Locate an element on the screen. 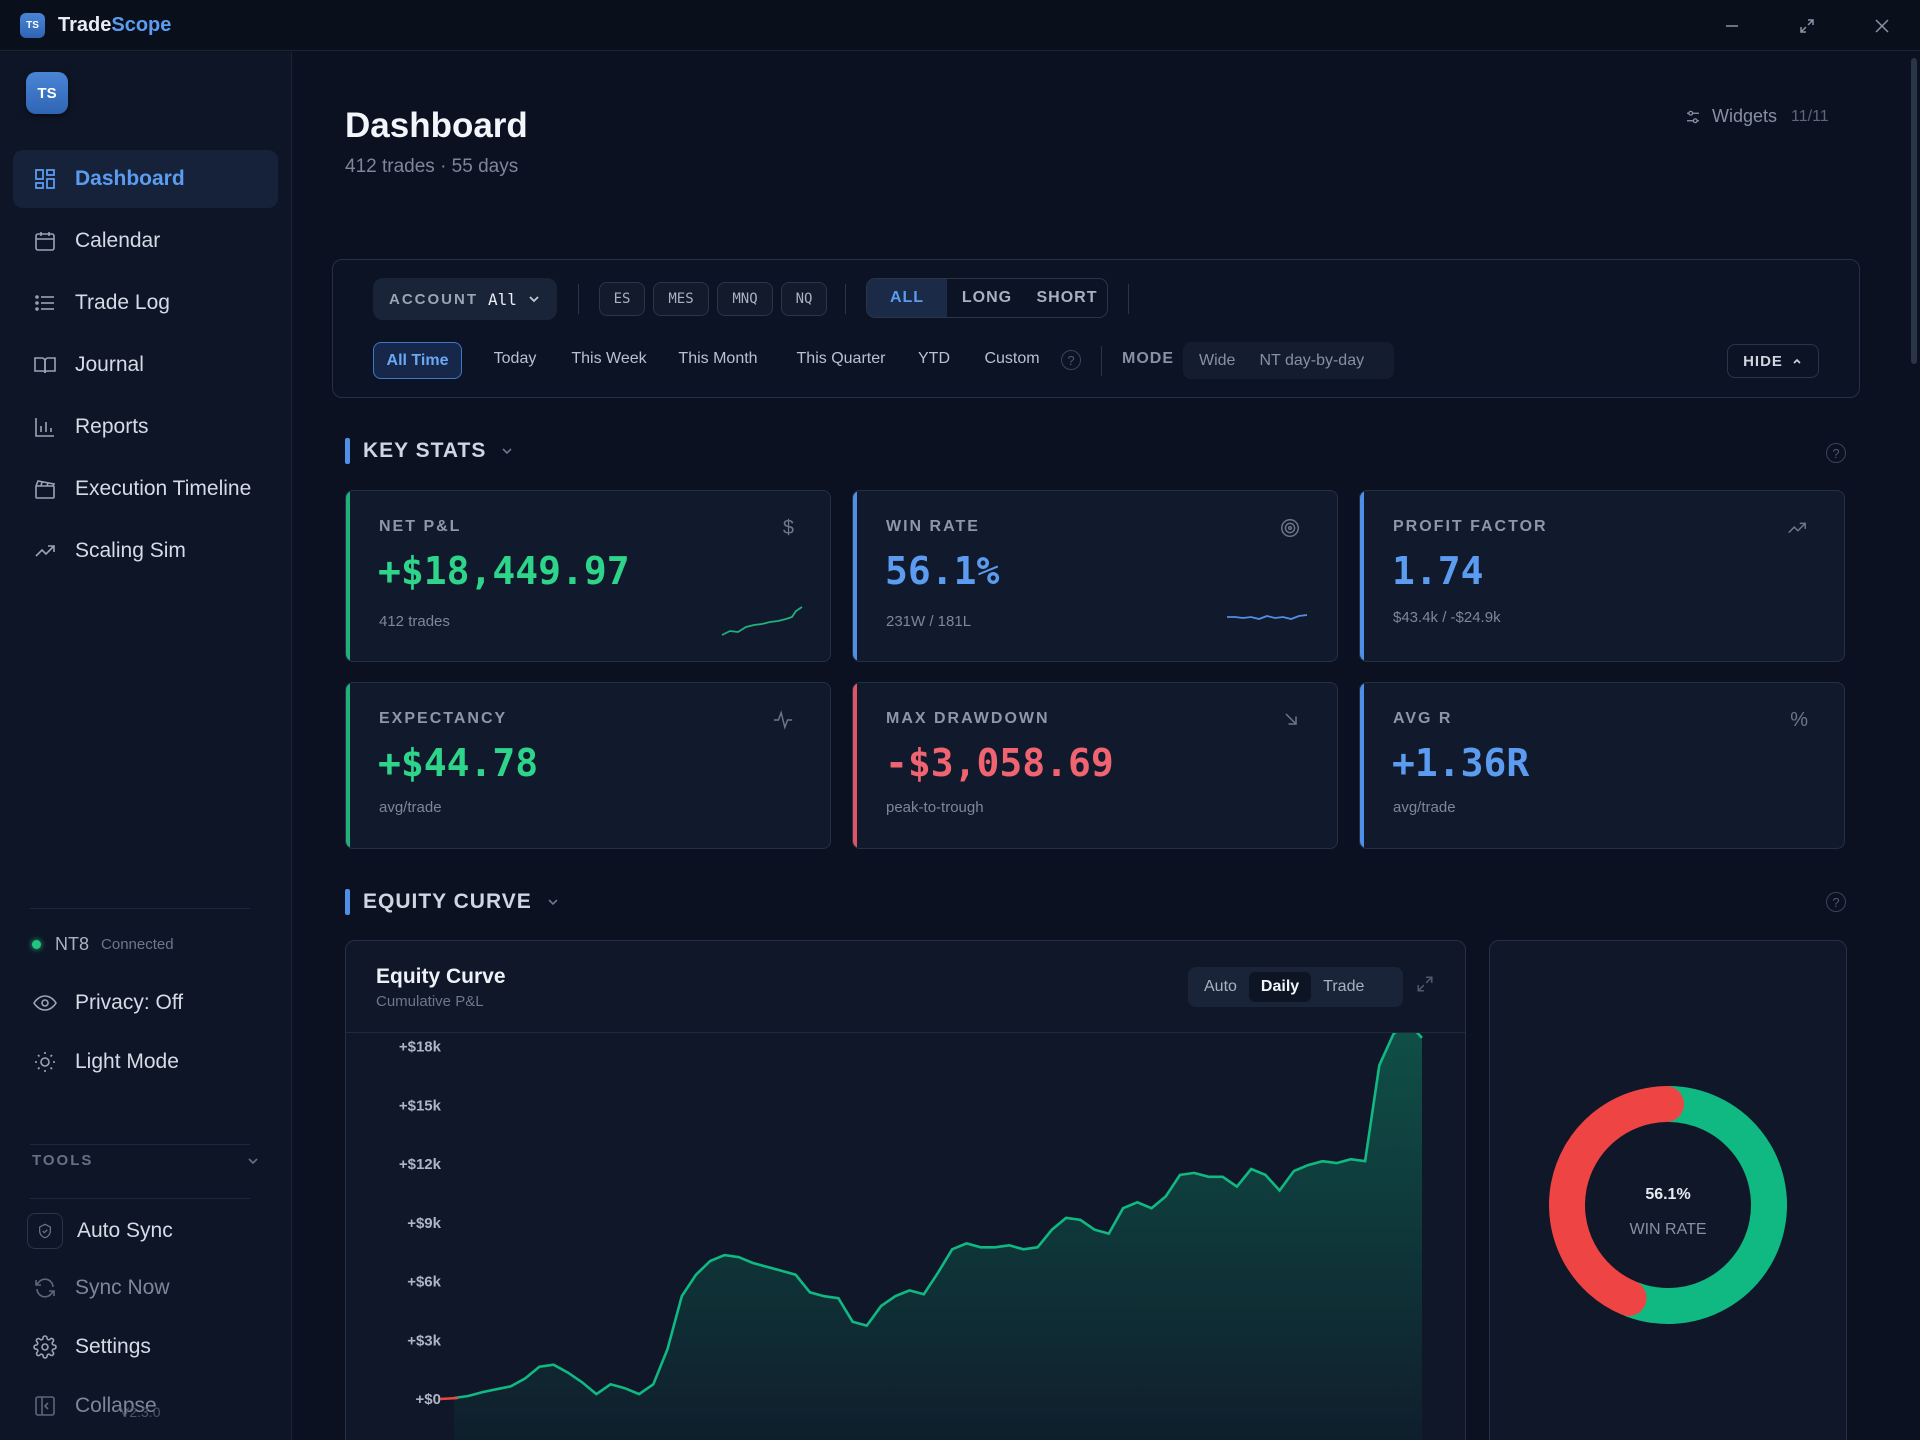  hide-filters-button: HIDE is located at coordinates (1773, 361).